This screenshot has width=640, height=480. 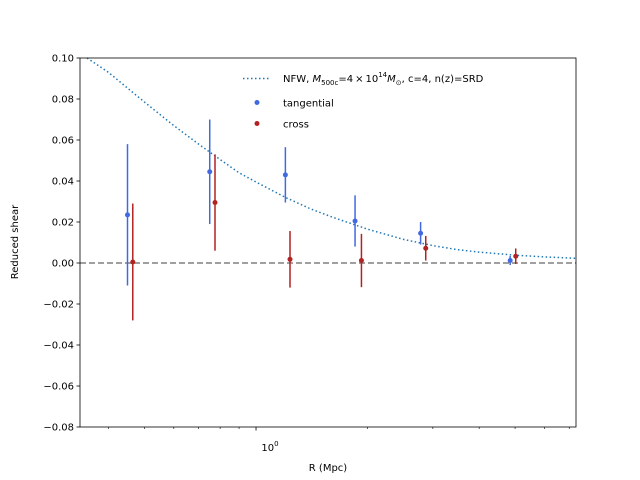 What do you see at coordinates (63, 141) in the screenshot?
I see `y-tick-label-7: 0.06` at bounding box center [63, 141].